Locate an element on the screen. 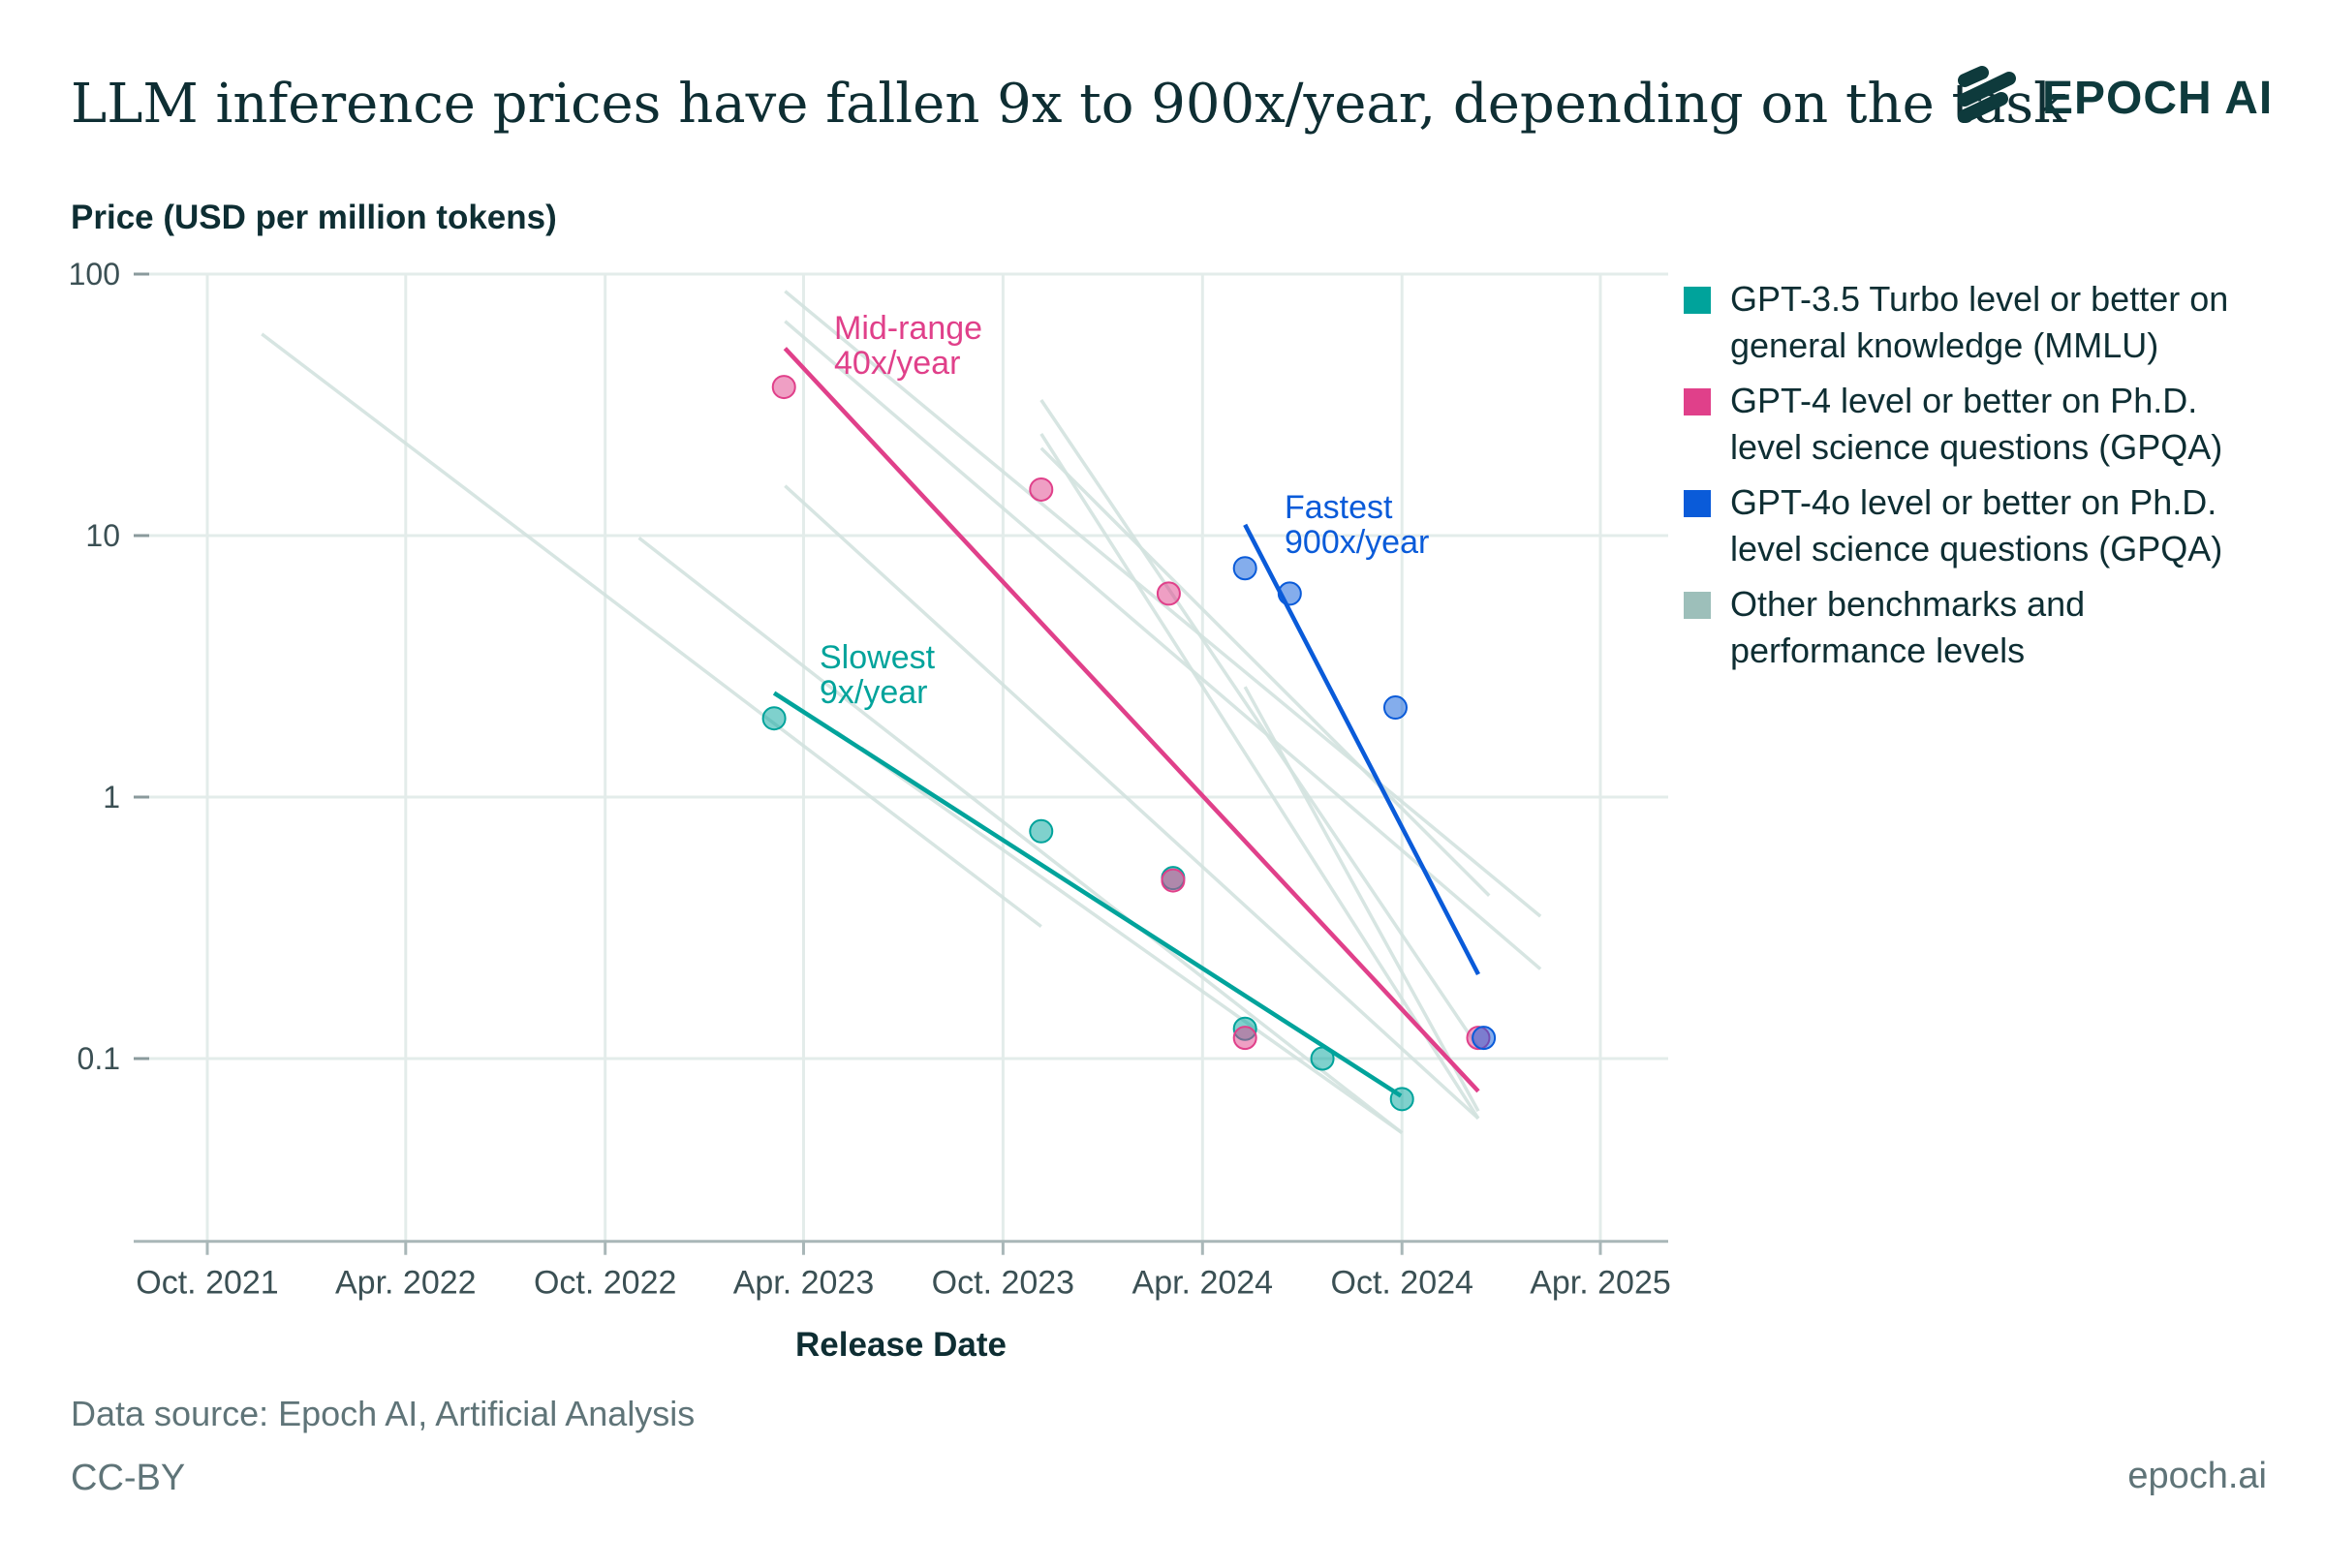 The height and width of the screenshot is (1568, 2325). logo-stripes-icon is located at coordinates (1987, 94).